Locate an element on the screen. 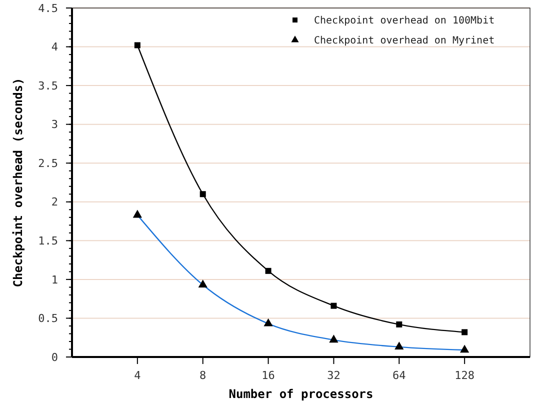 This screenshot has height=407, width=534. y-axis-title: Checkpoint overhead (seconds) is located at coordinates (18, 183).